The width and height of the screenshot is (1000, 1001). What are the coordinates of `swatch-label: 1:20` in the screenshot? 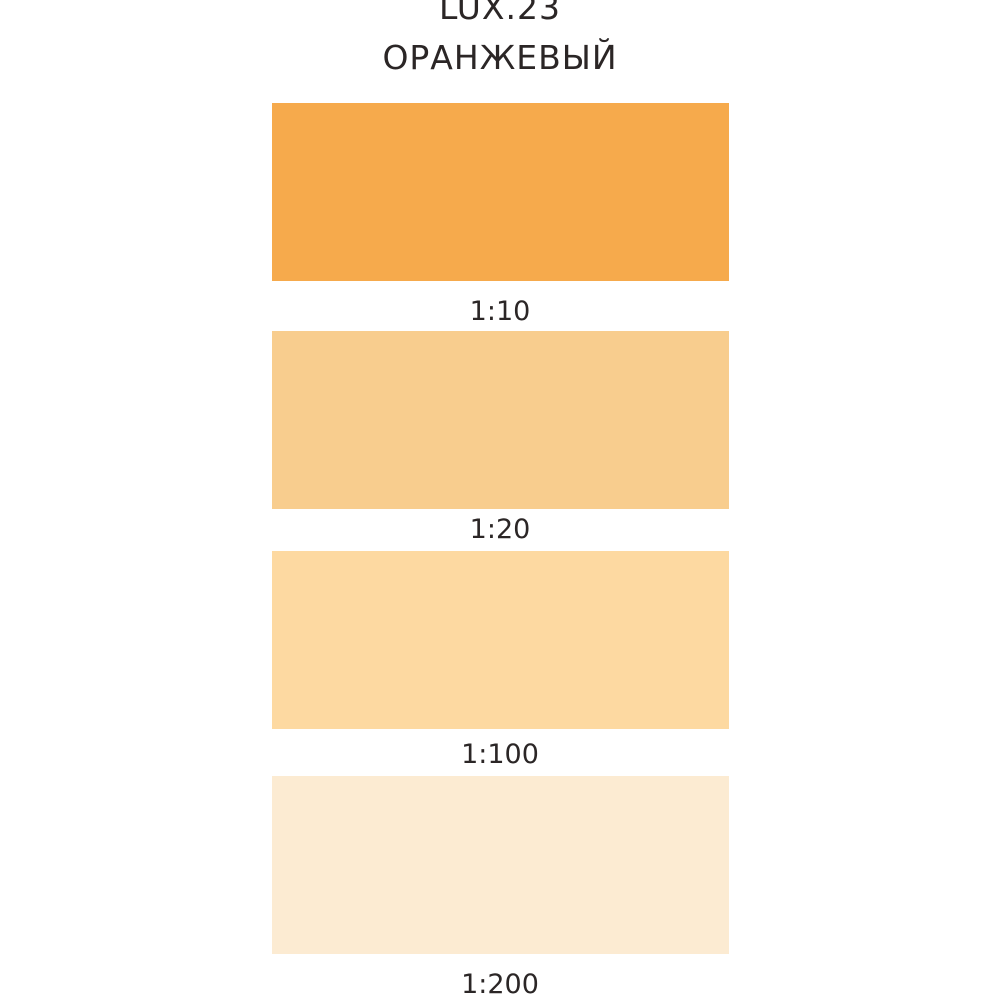 It's located at (500, 529).